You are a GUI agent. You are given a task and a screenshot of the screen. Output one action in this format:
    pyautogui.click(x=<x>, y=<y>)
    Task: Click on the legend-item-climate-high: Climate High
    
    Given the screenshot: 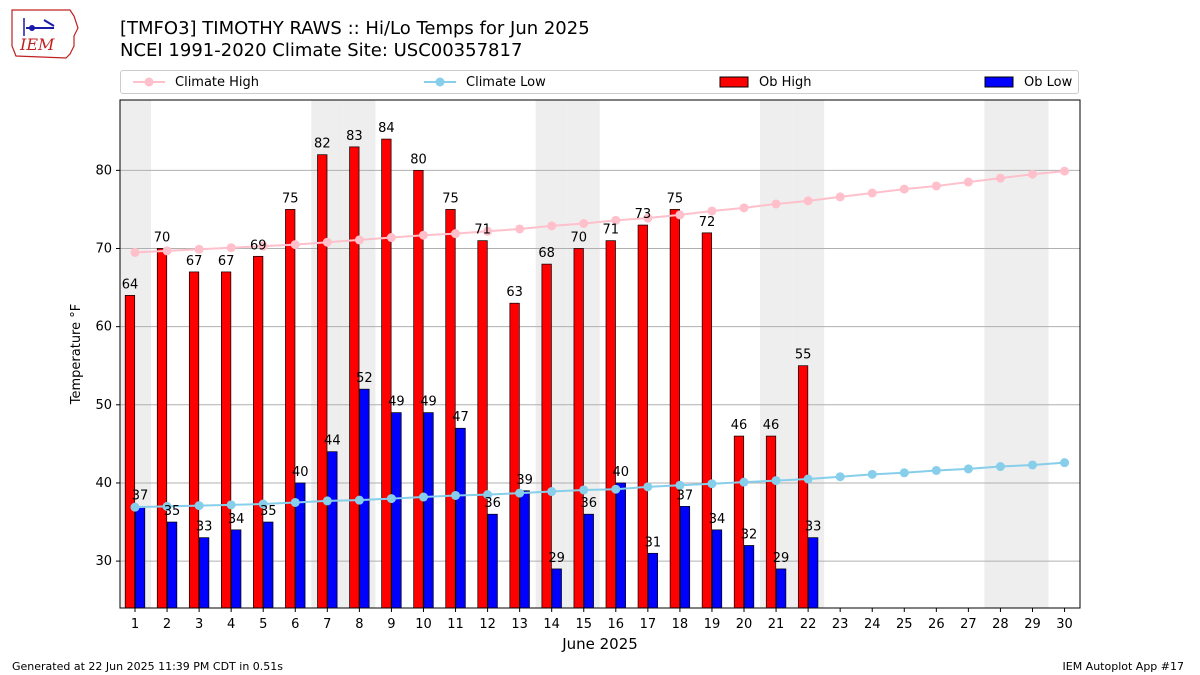 What is the action you would take?
    pyautogui.click(x=196, y=82)
    